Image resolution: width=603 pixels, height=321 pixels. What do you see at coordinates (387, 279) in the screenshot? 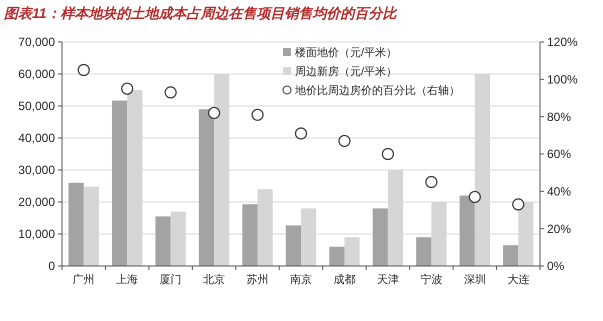
I see `x-tick-label: 天津` at bounding box center [387, 279].